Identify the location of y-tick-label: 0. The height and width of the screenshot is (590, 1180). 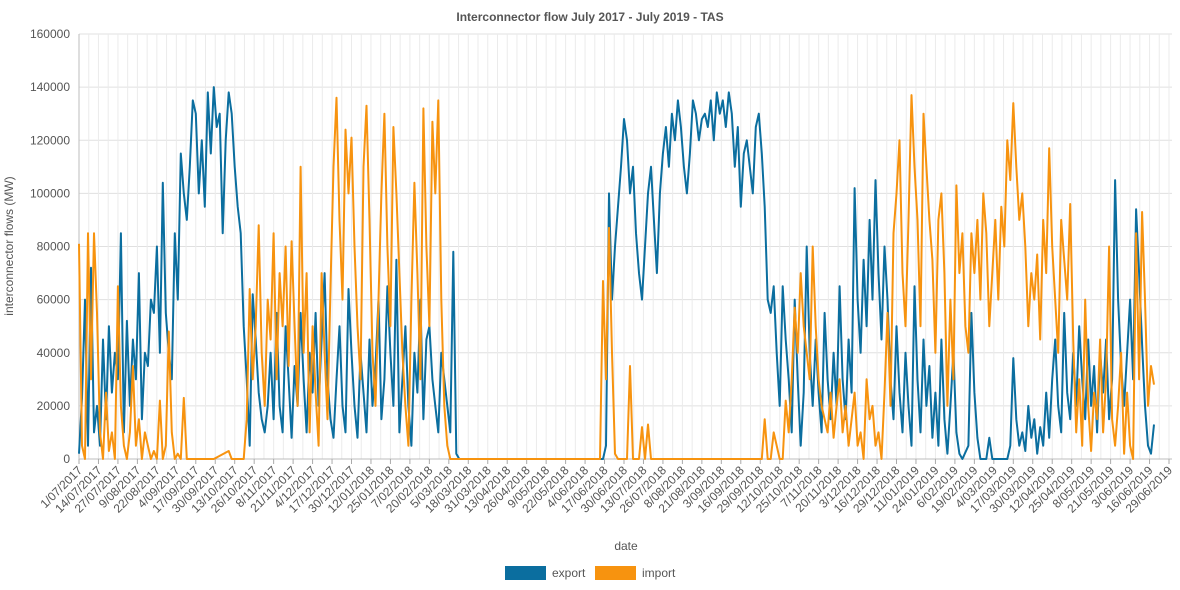
(66, 459).